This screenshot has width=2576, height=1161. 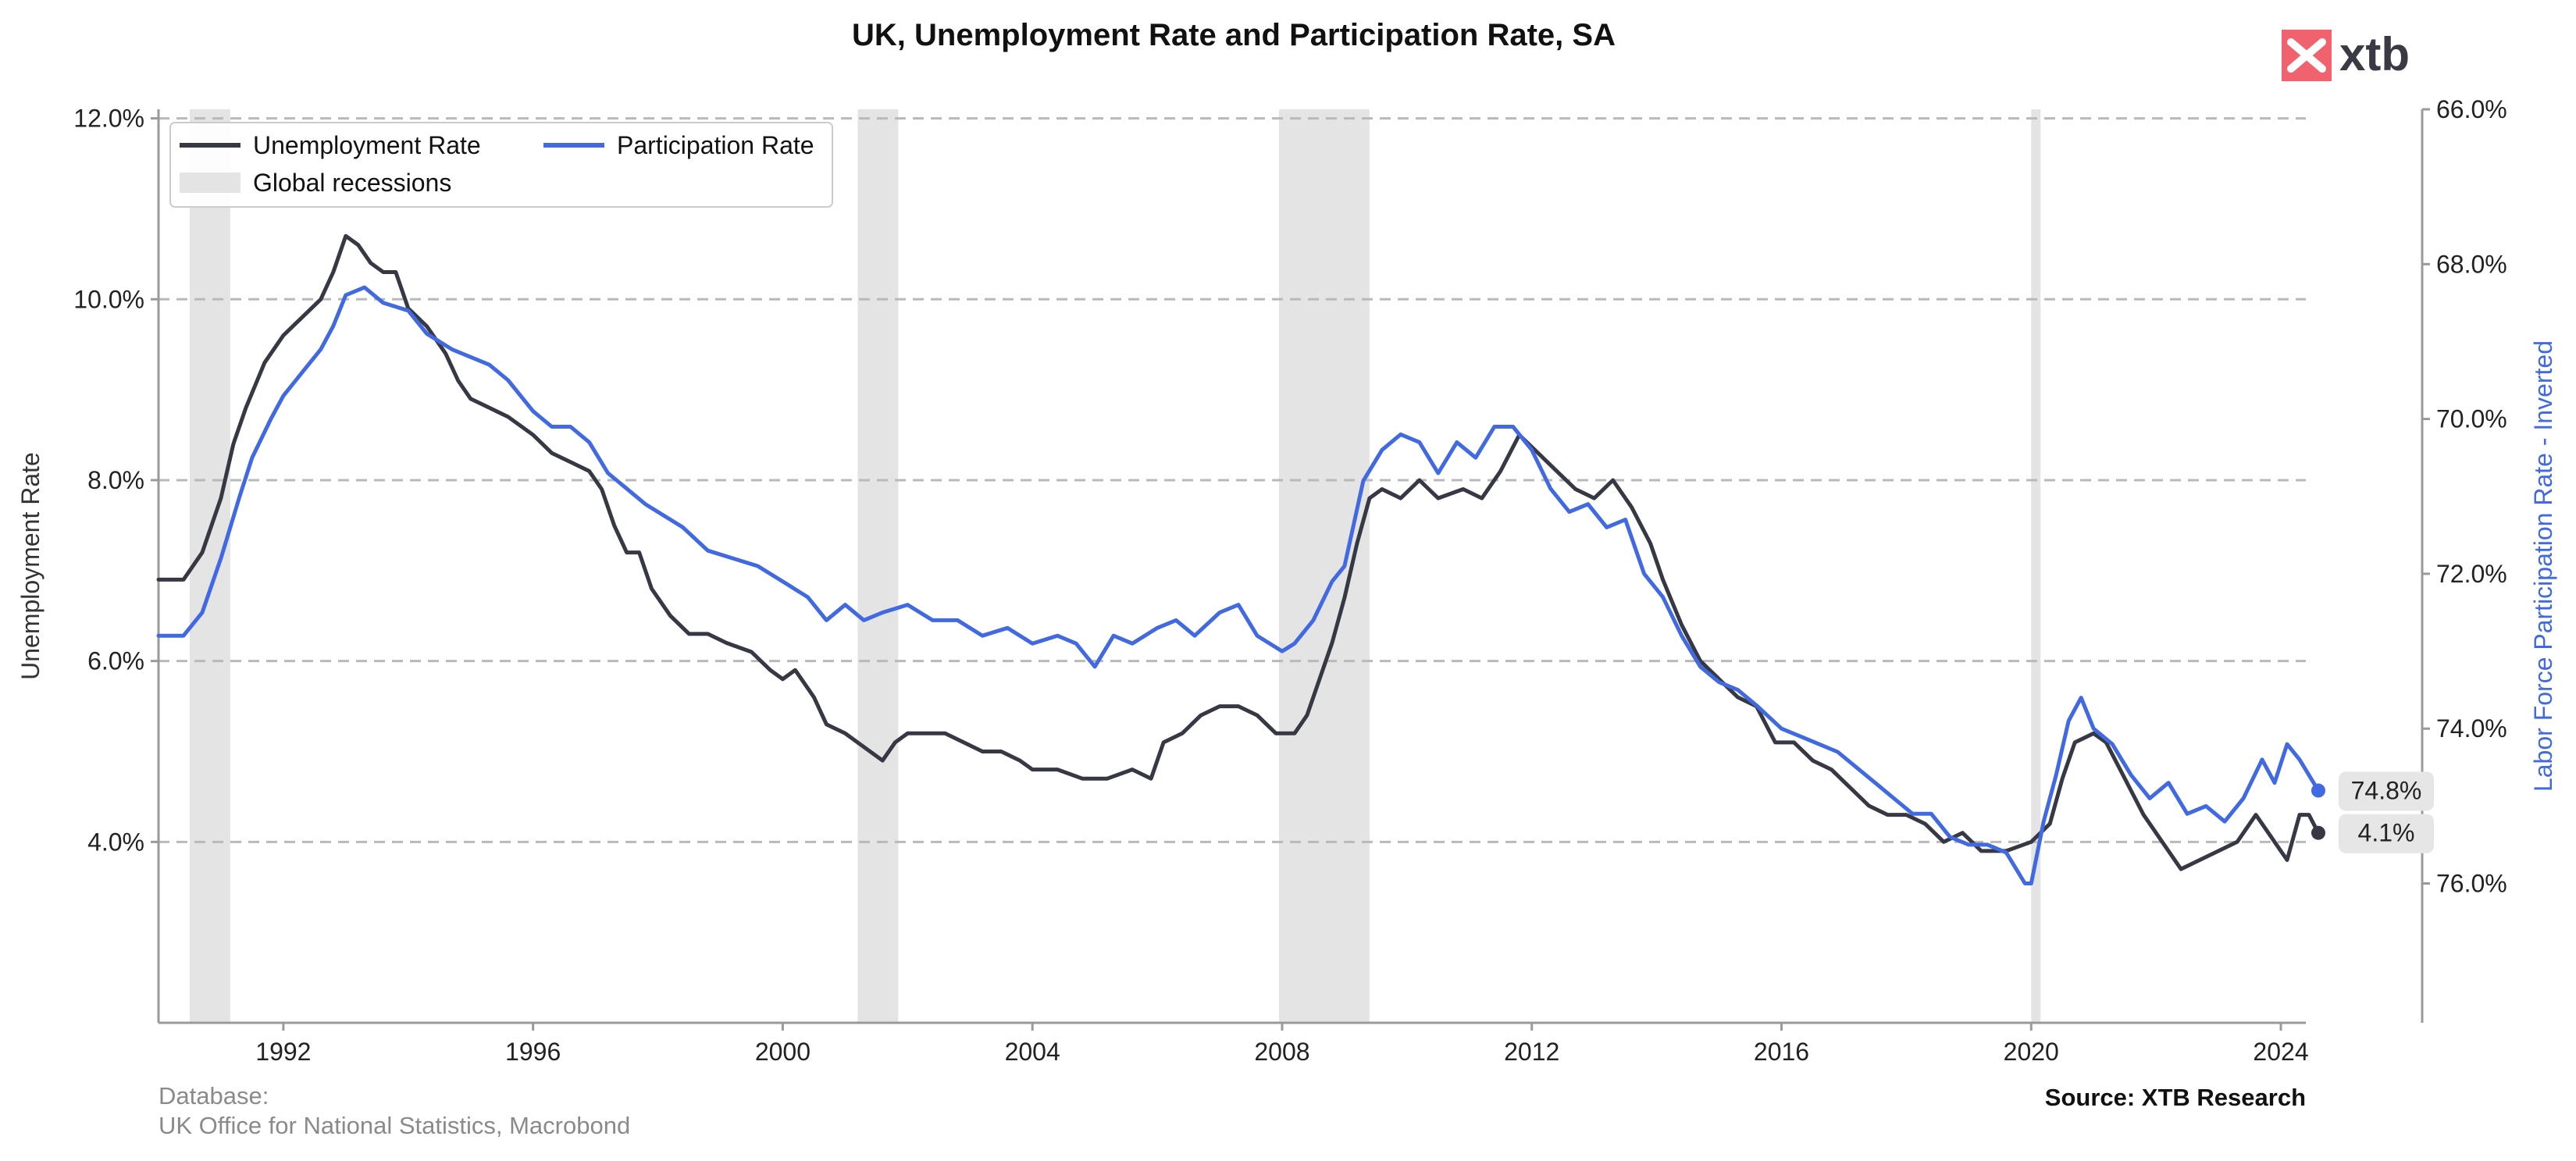 I want to click on unemployment-end-marker, so click(x=2318, y=833).